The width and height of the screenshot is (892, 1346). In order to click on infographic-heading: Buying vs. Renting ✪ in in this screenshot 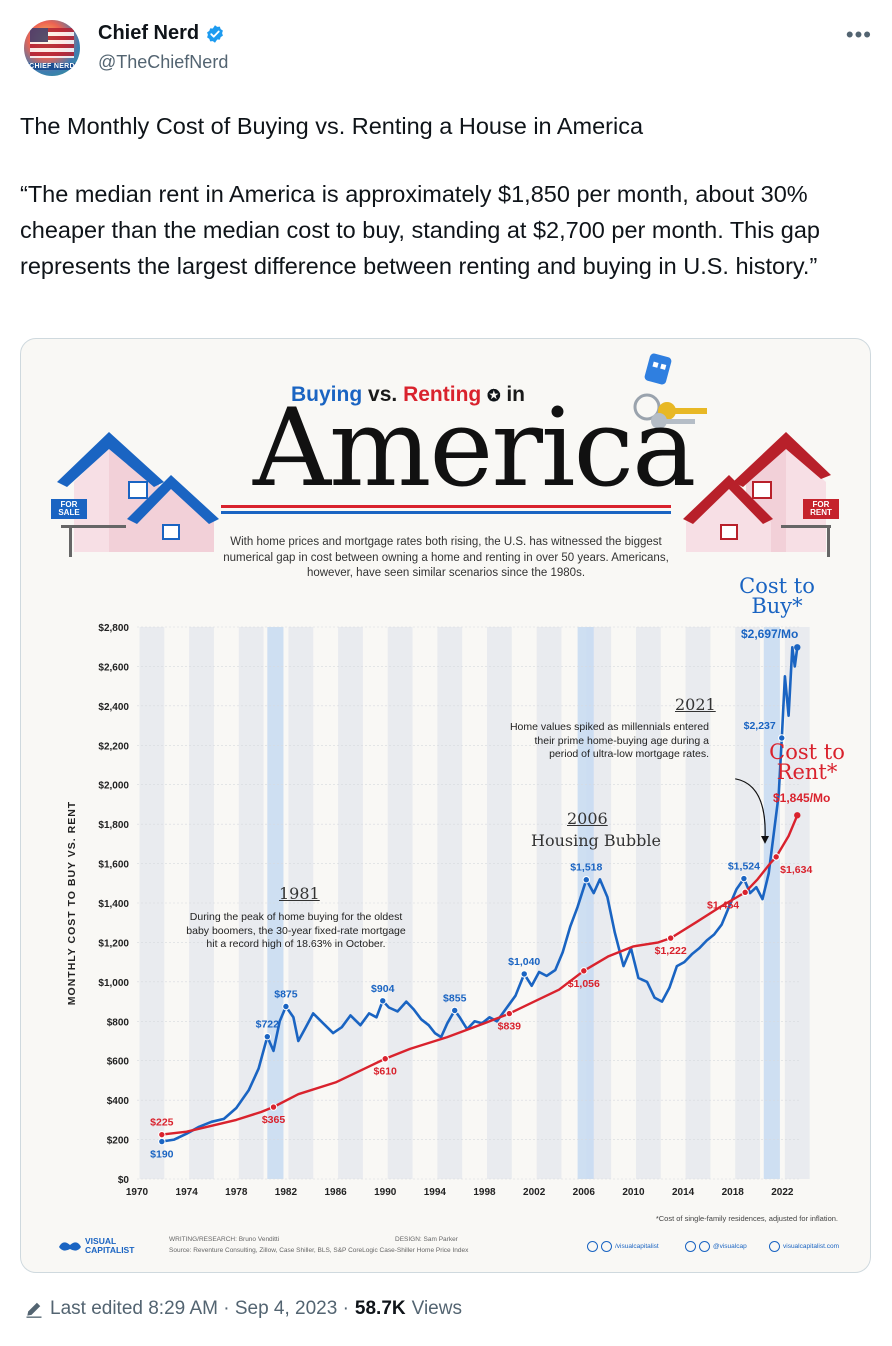, I will do `click(491, 395)`.